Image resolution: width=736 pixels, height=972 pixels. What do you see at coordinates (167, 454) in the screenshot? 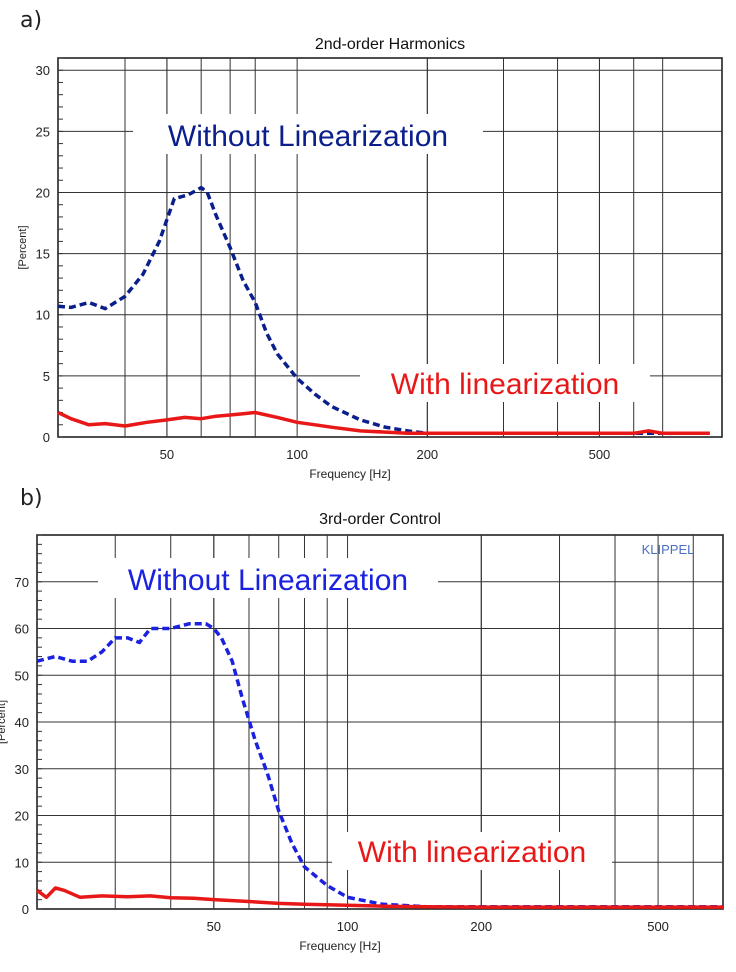
I see `chart-a-xtick-label: 50` at bounding box center [167, 454].